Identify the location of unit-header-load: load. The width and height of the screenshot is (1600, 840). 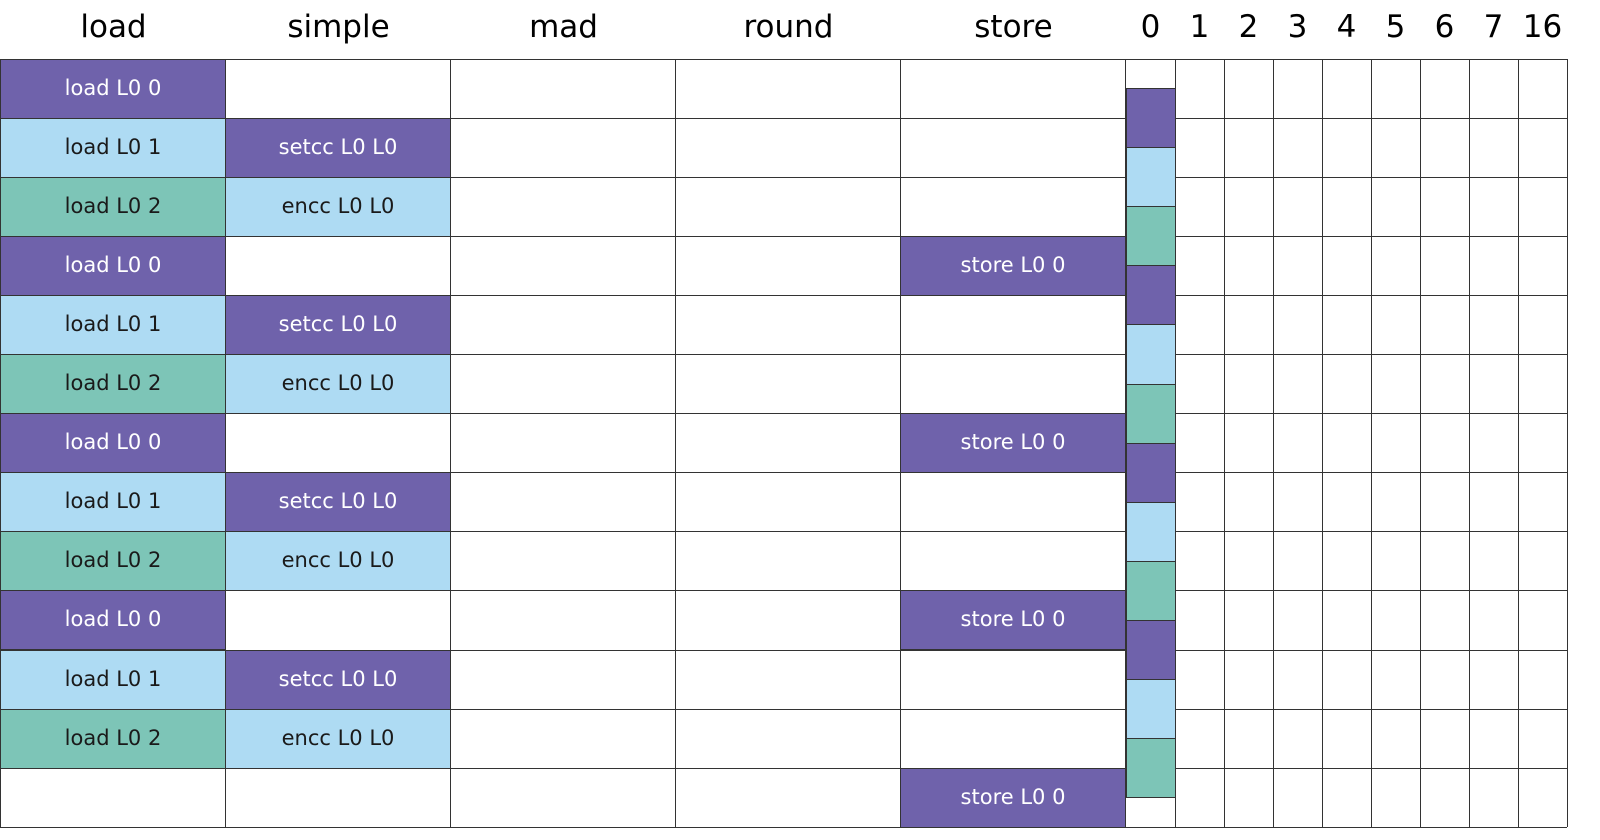
(113, 27).